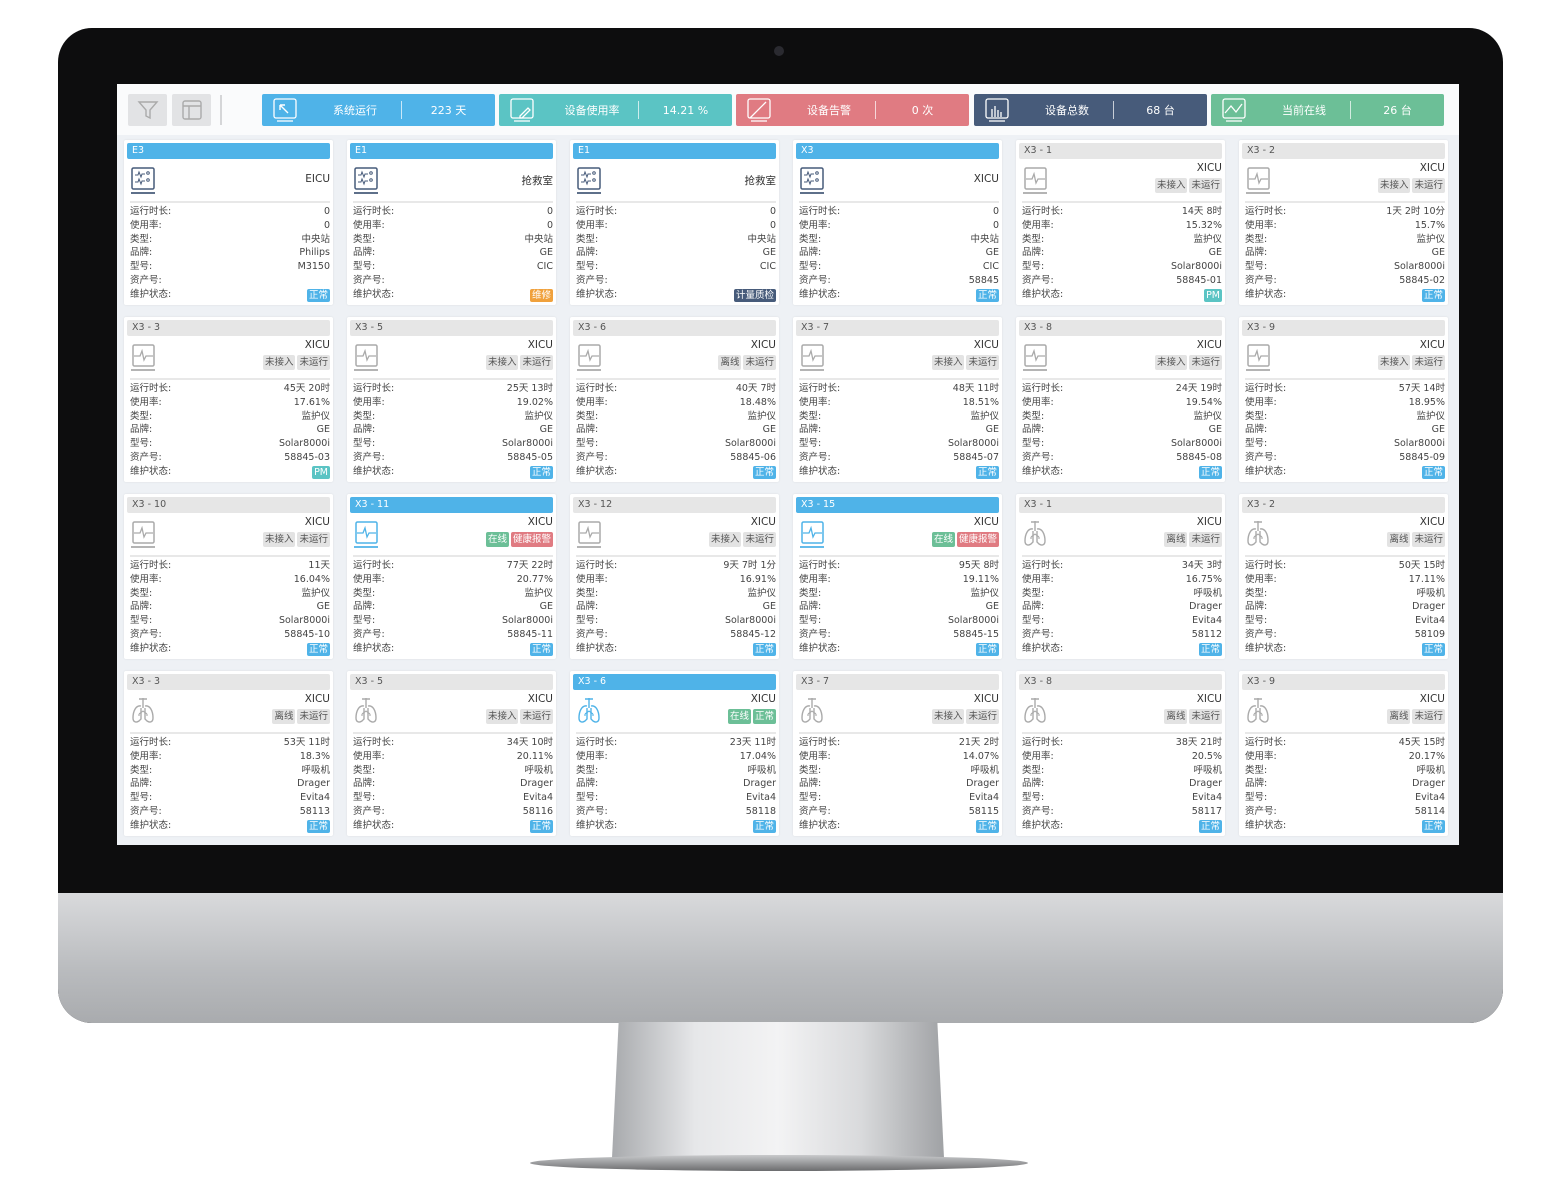 This screenshot has height=1192, width=1562. I want to click on ventilator-icon, so click(1035, 711).